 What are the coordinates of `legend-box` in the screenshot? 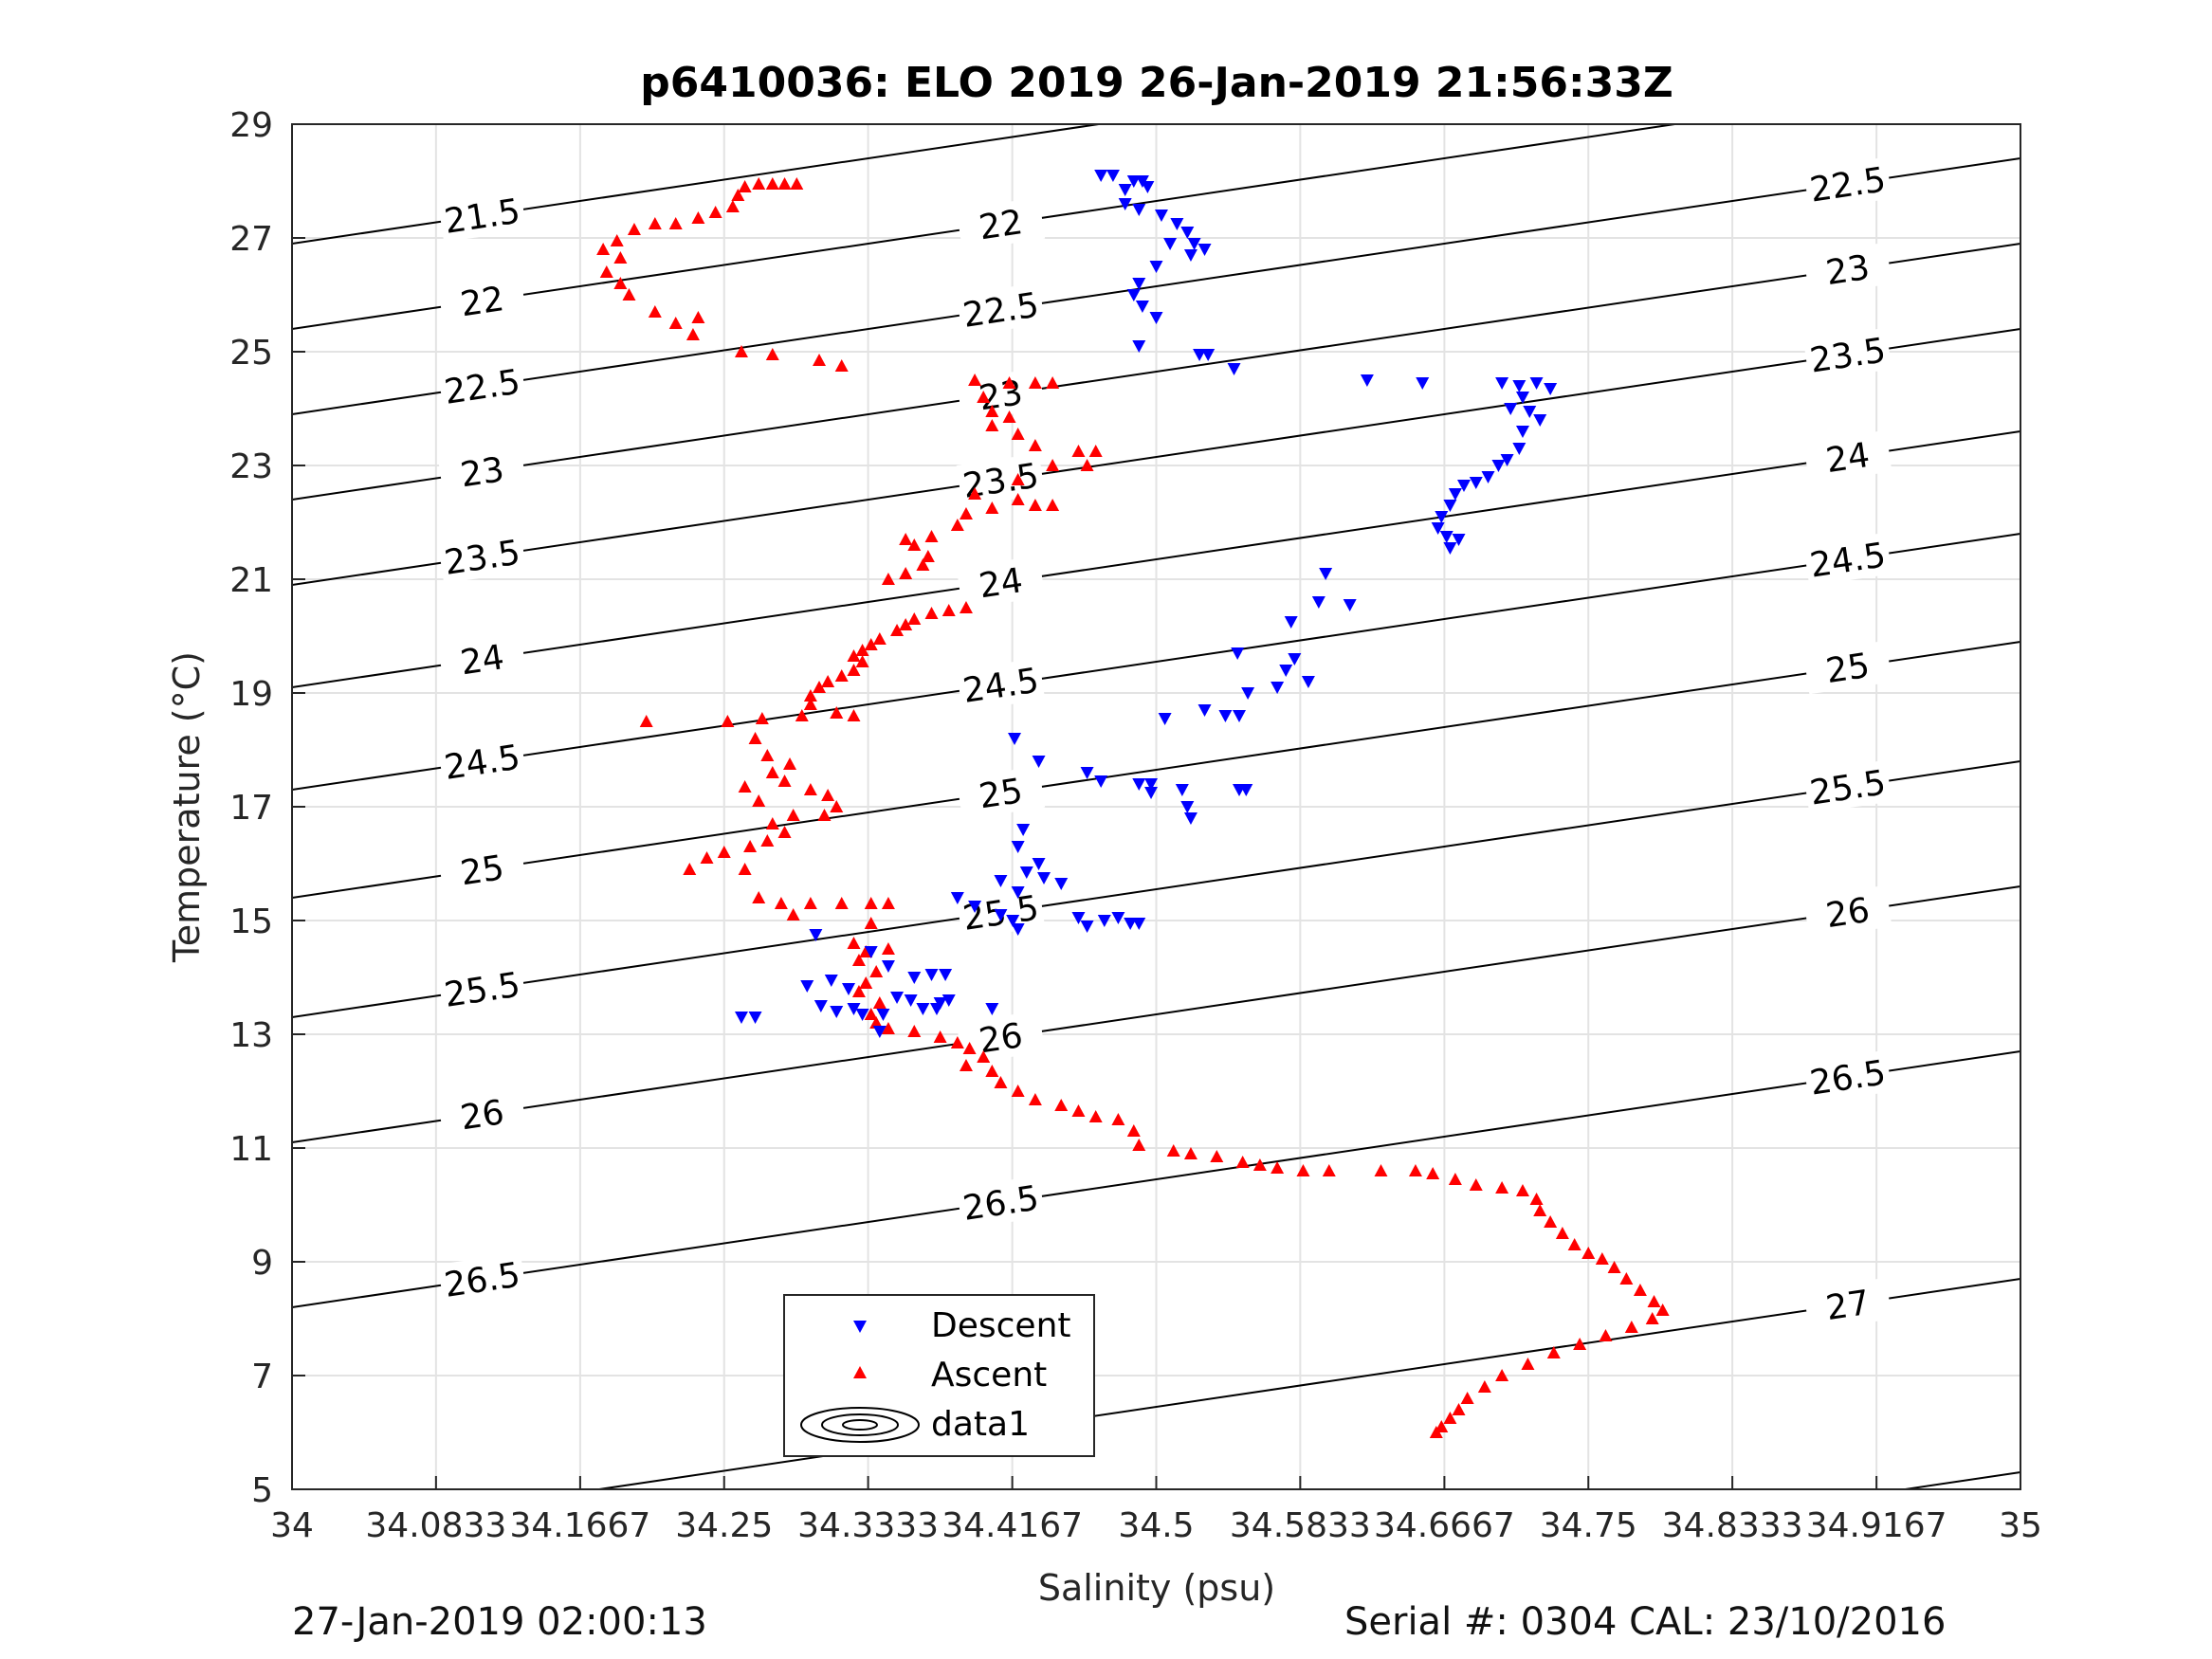 It's located at (939, 1375).